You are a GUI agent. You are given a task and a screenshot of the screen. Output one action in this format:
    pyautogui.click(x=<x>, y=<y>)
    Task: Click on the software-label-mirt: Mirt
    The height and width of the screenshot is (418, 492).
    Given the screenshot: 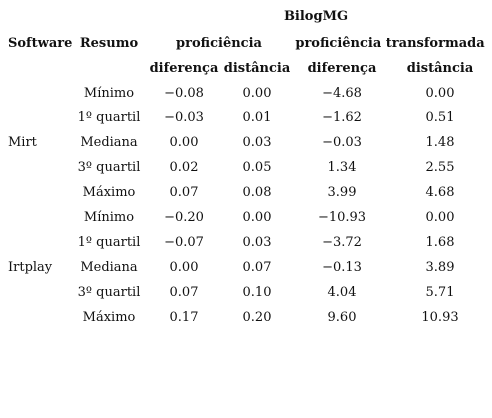 What is the action you would take?
    pyautogui.click(x=22, y=142)
    